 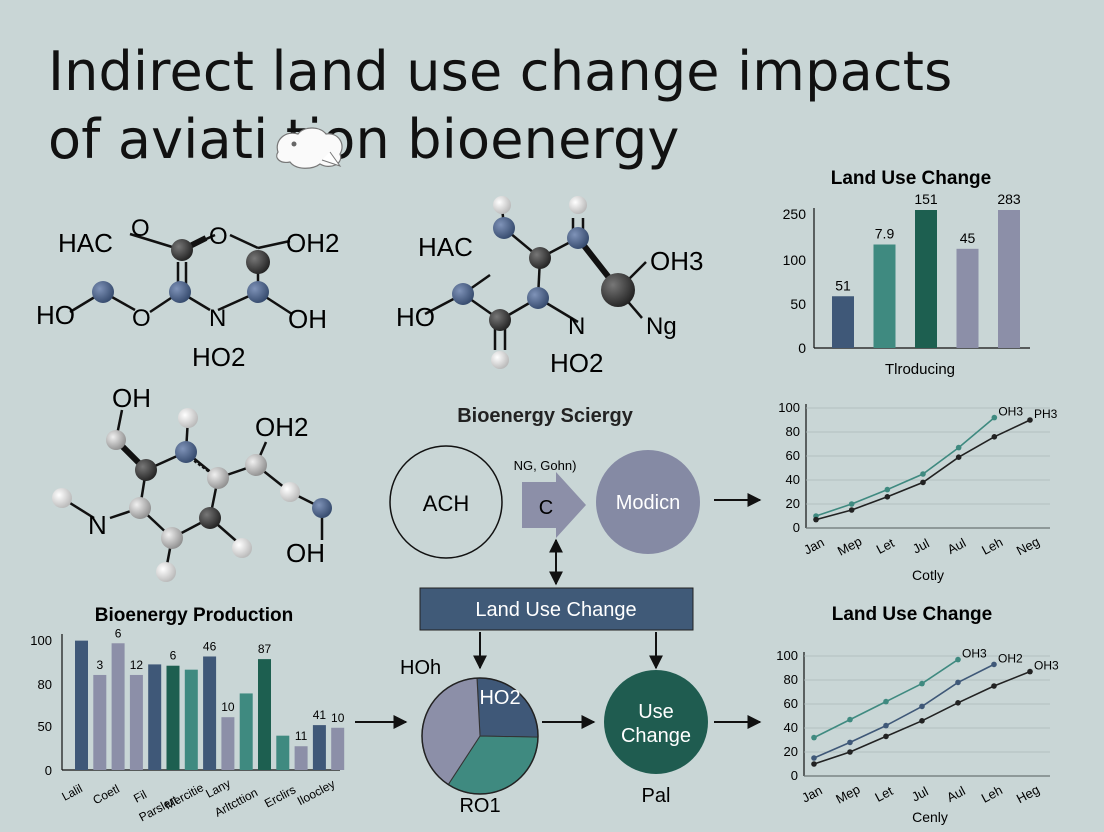 I want to click on land-use-change-box-label: Land Use Change, so click(x=555, y=610).